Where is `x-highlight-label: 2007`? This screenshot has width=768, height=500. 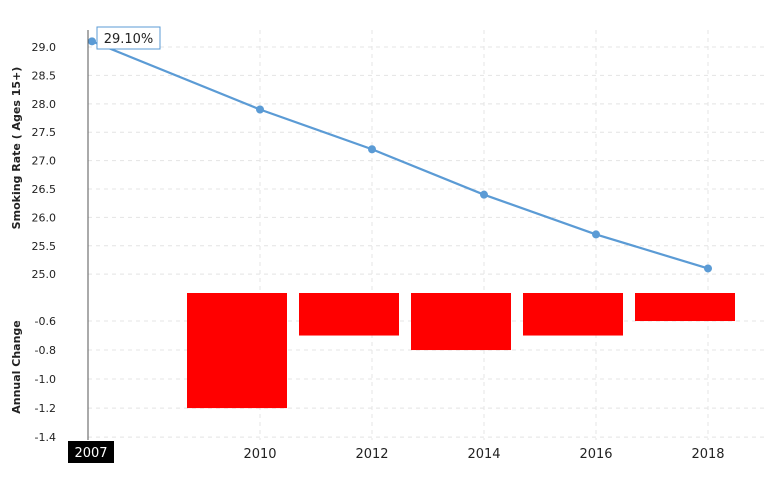
x-highlight-label: 2007 is located at coordinates (90, 453).